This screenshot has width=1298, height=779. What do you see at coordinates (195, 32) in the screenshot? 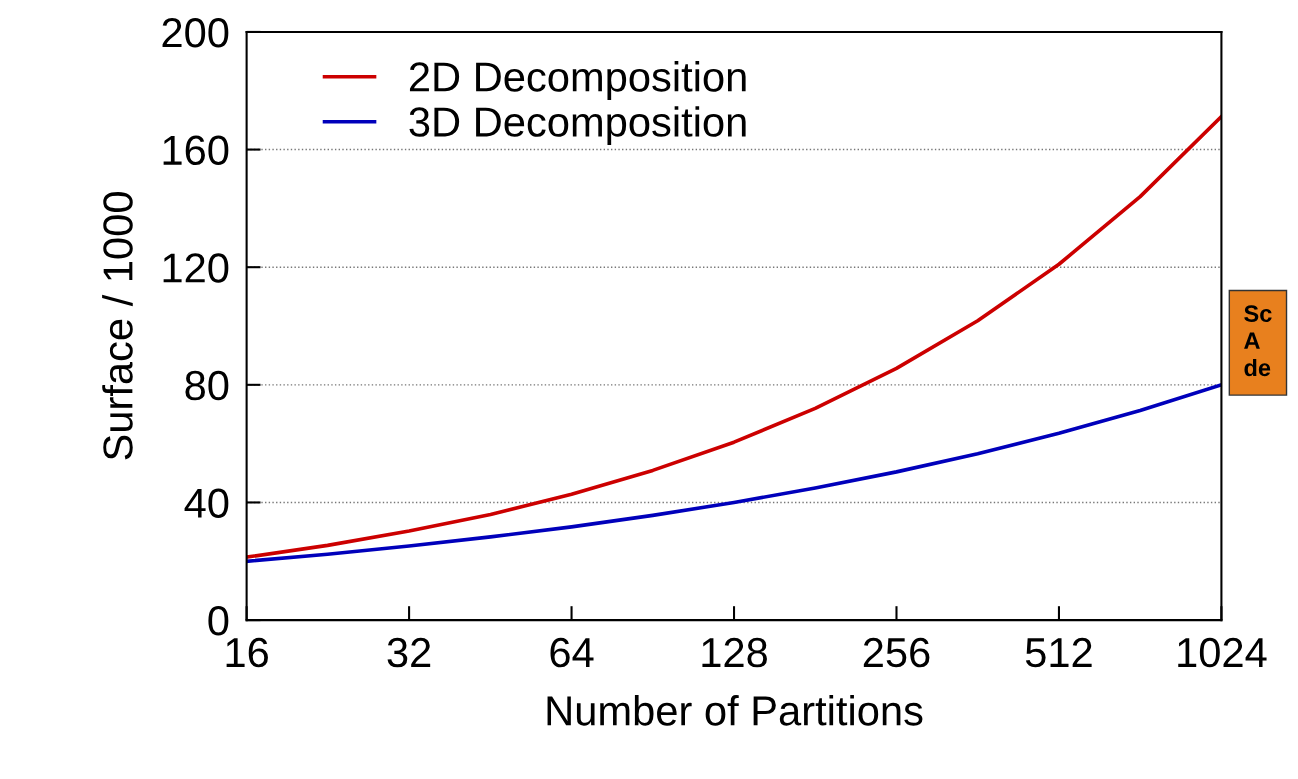
I see `y-tick-label: 200` at bounding box center [195, 32].